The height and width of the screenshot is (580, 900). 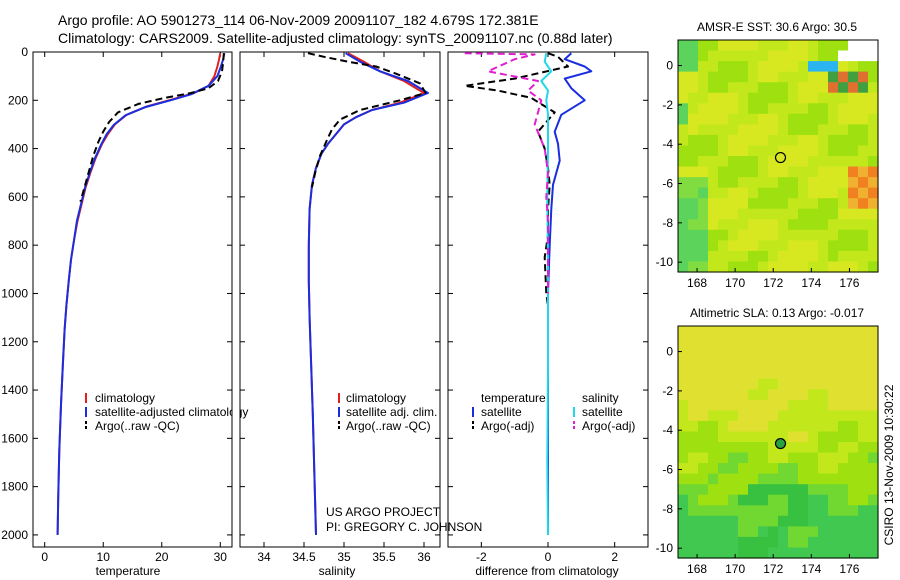 I want to click on series-climatology, so click(x=366, y=293).